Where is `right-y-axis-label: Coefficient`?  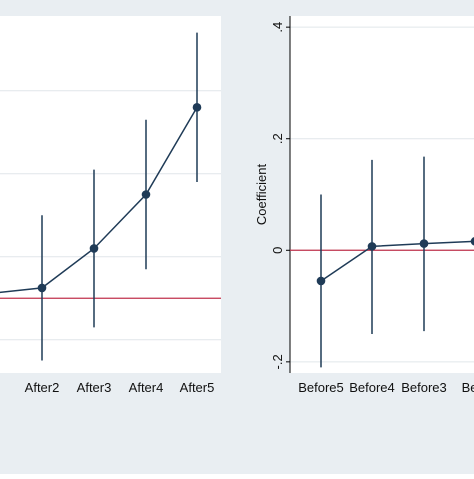
right-y-axis-label: Coefficient is located at coordinates (261, 195).